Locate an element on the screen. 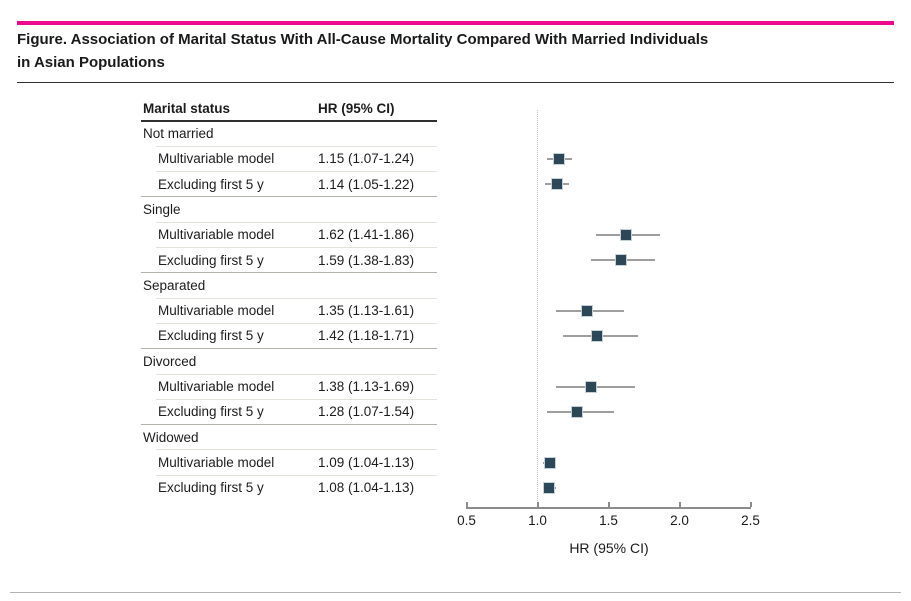 This screenshot has width=911, height=601. x-axis-tick-label: 2.0 is located at coordinates (679, 520).